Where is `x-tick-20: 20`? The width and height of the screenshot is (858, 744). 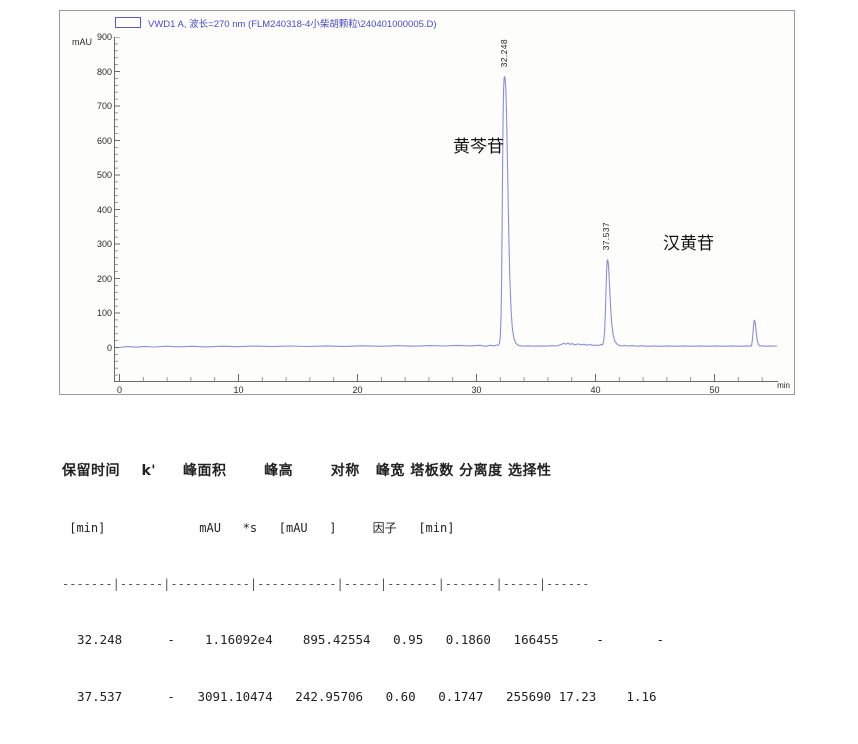 x-tick-20: 20 is located at coordinates (357, 390).